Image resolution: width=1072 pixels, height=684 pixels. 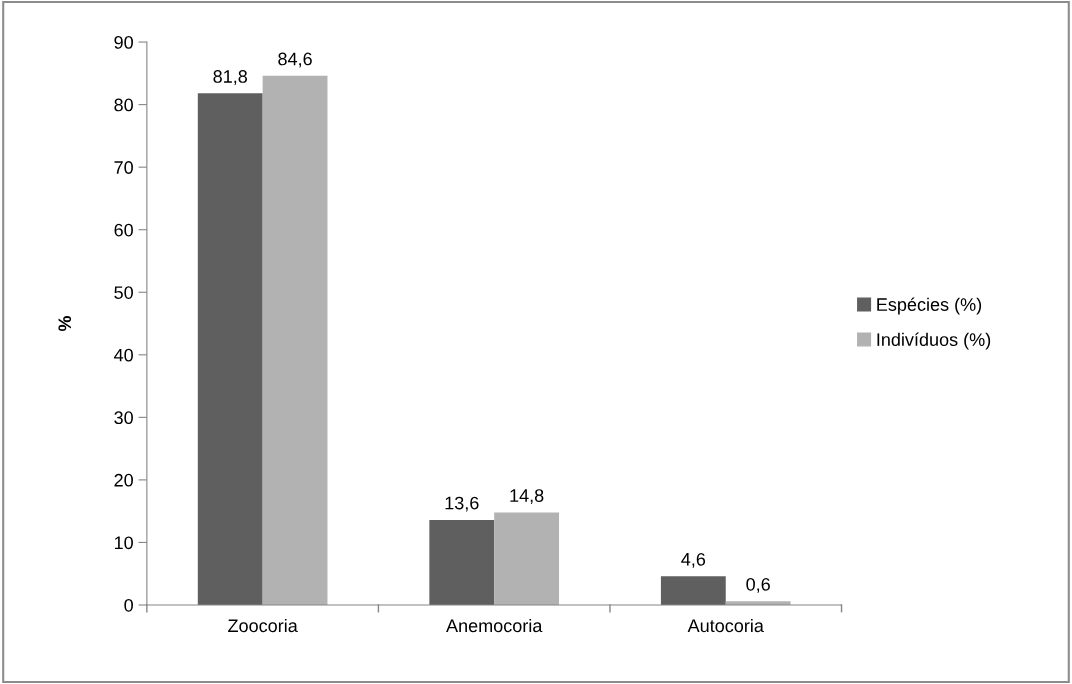 What do you see at coordinates (725, 625) in the screenshot?
I see `x-tick-label: Autocoria` at bounding box center [725, 625].